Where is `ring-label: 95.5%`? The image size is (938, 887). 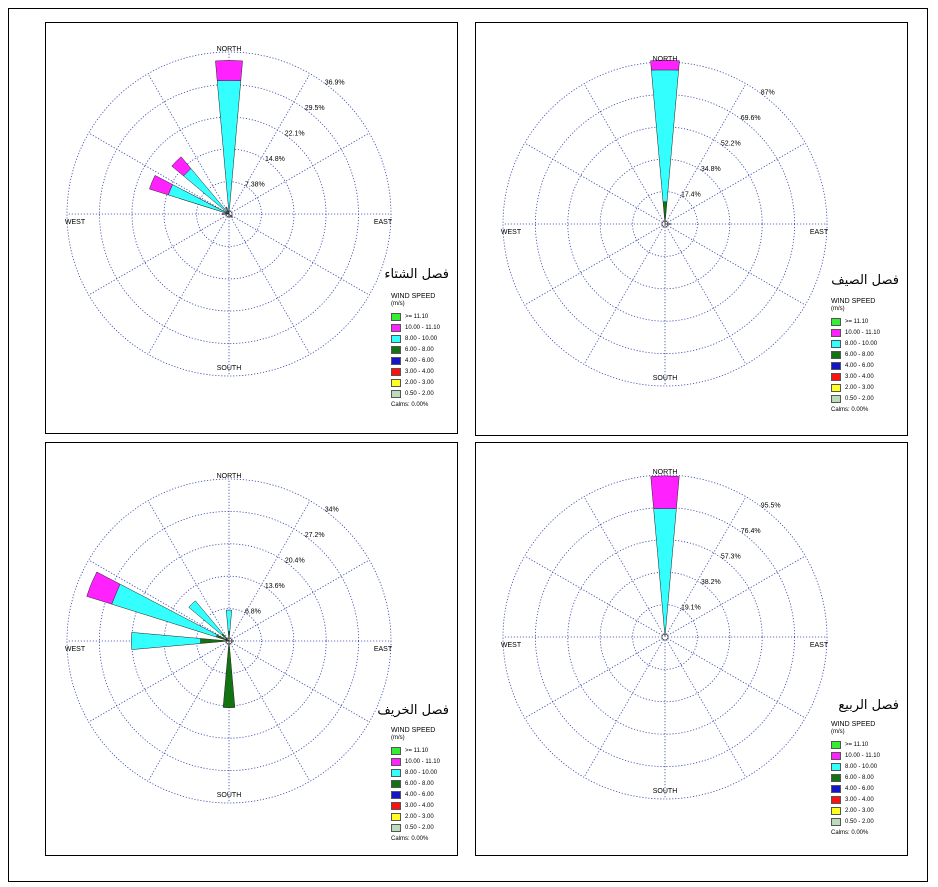
ring-label: 95.5% is located at coordinates (771, 505).